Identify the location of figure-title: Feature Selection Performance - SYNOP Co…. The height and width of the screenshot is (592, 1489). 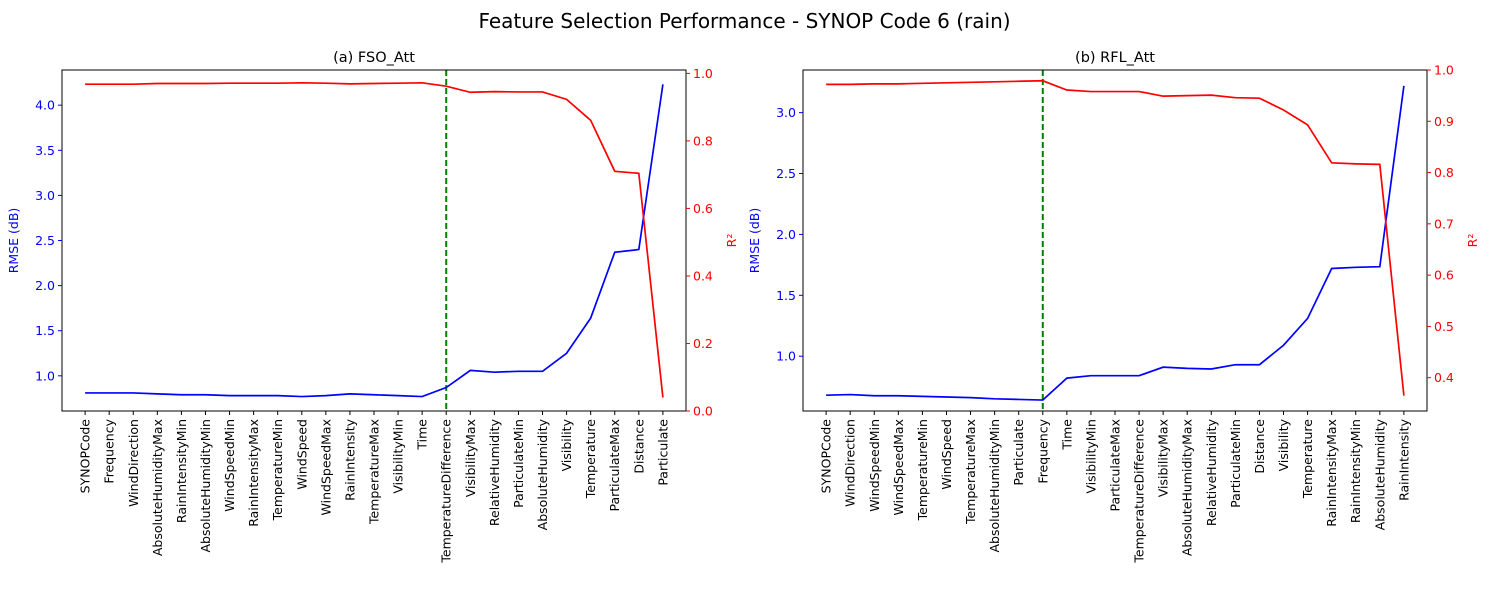
(744, 21).